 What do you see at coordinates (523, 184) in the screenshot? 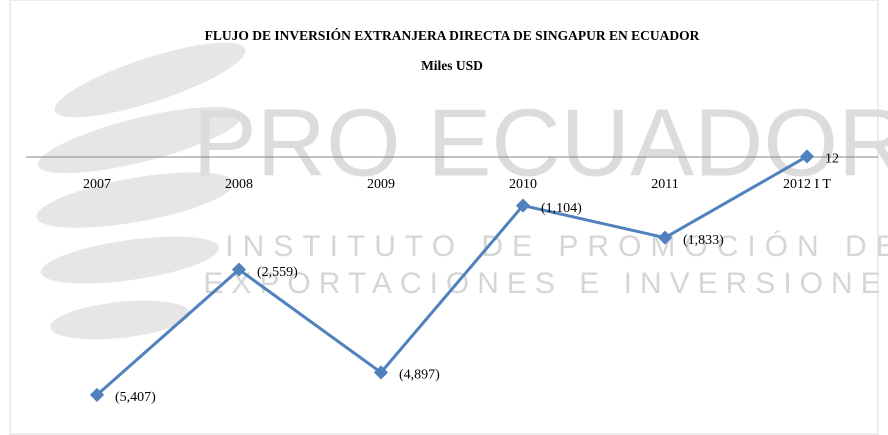
I see `x-tick-label: 2010` at bounding box center [523, 184].